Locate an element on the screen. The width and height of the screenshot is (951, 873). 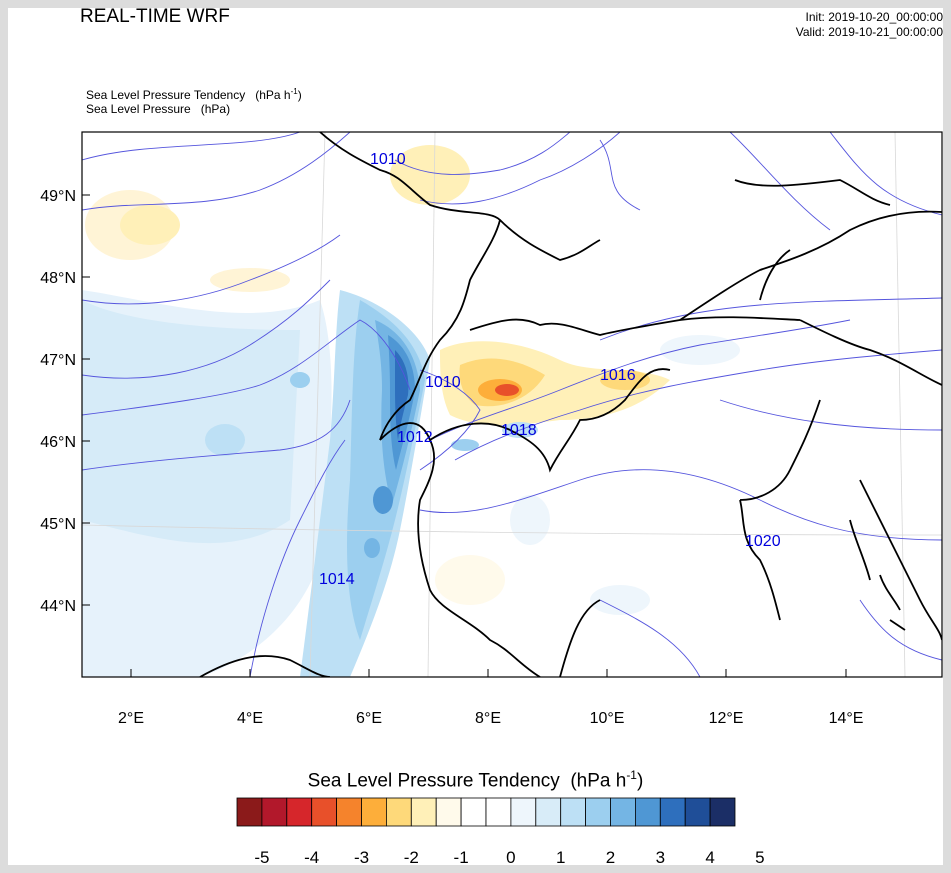
lon-label: 8°E is located at coordinates (488, 718).